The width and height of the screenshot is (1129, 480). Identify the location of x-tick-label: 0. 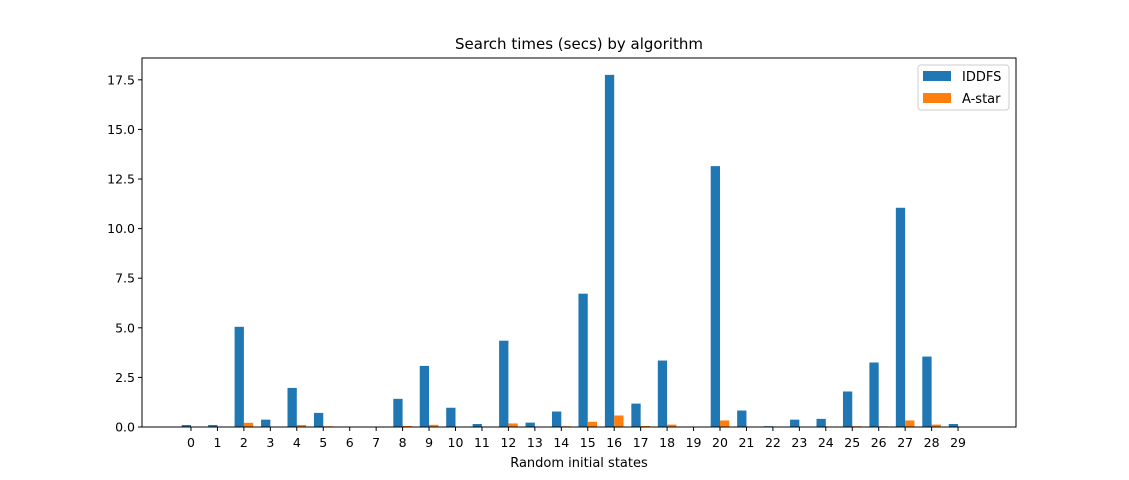
(191, 442).